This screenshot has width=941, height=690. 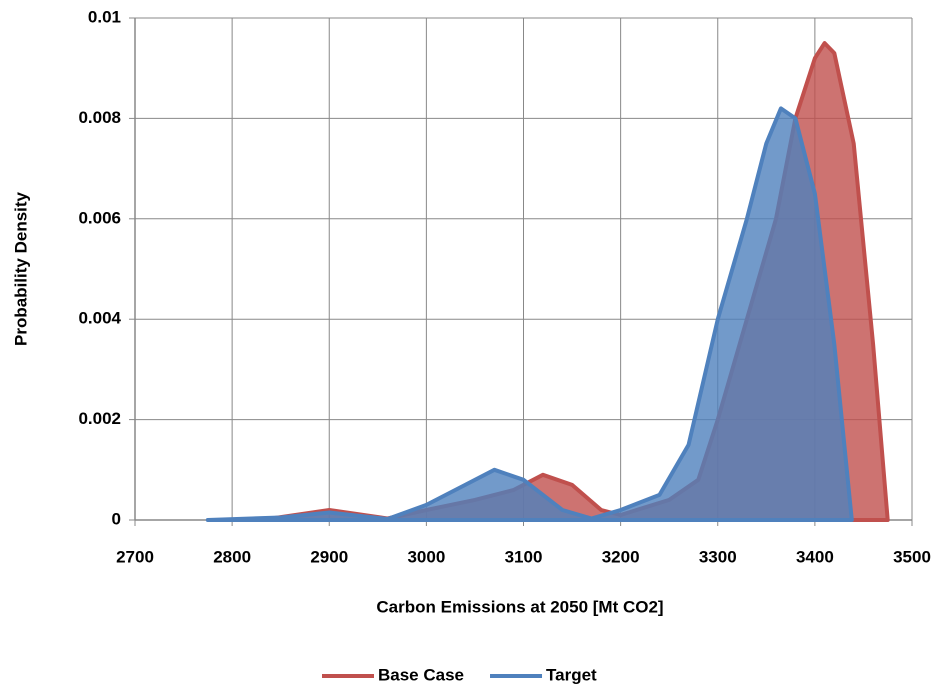 I want to click on y-tick-label: 0.006, so click(x=99, y=217).